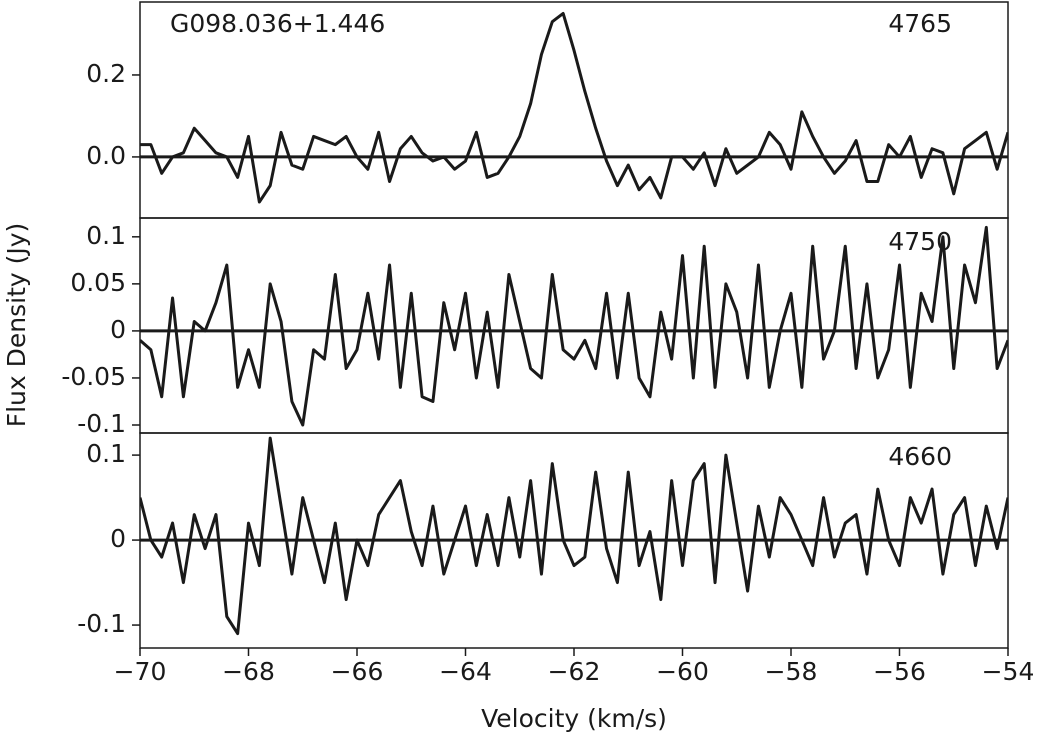  What do you see at coordinates (93, 376) in the screenshot?
I see `y-tick-label: -0.05` at bounding box center [93, 376].